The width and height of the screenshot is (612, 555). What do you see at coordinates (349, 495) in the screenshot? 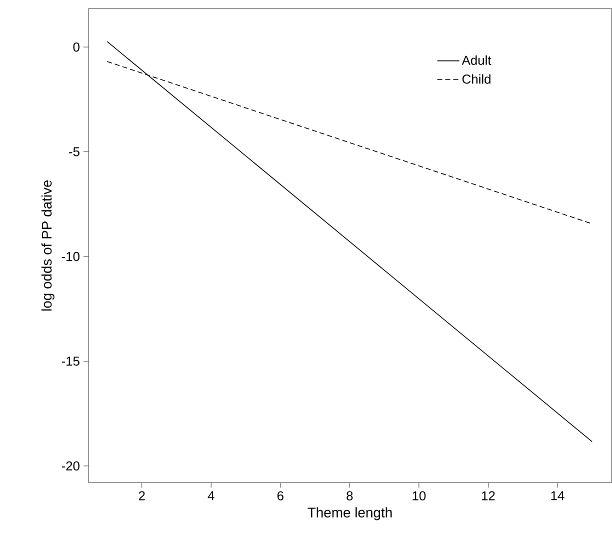
I see `x-tick-label: 8` at bounding box center [349, 495].